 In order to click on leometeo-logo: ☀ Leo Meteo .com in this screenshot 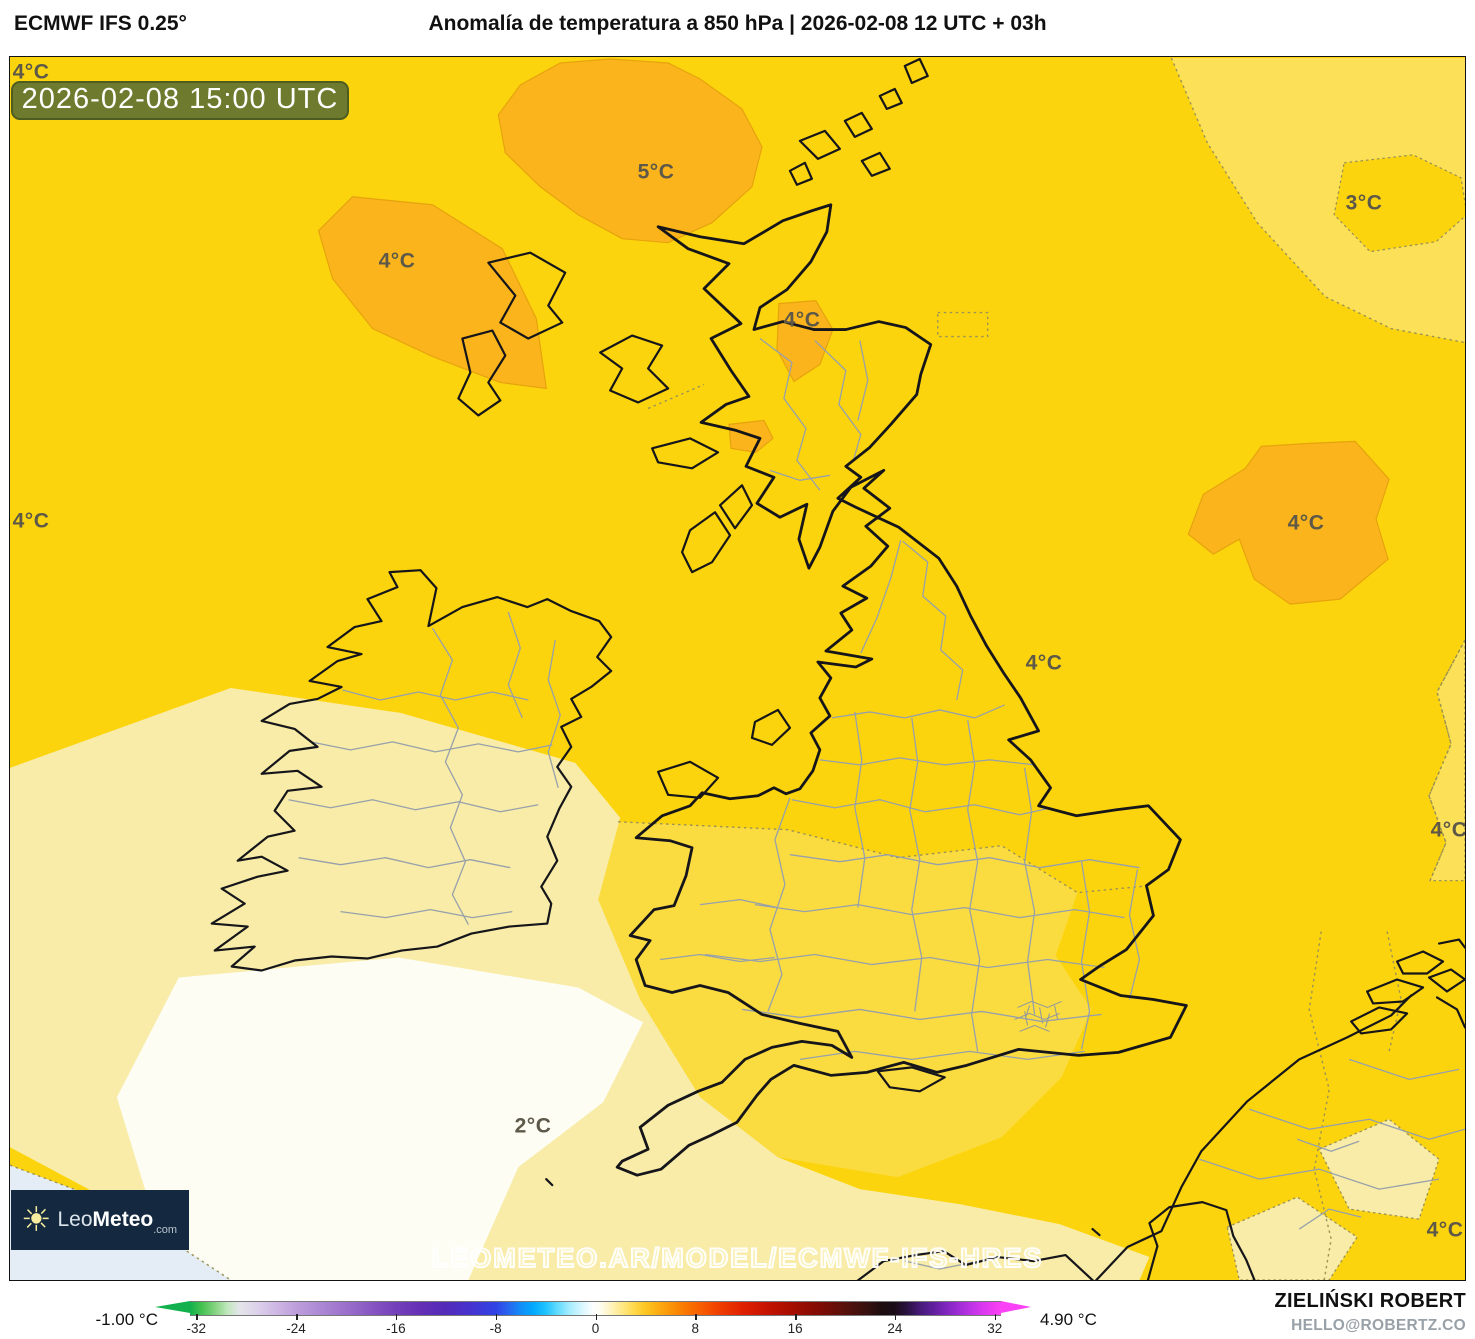, I will do `click(100, 1220)`.